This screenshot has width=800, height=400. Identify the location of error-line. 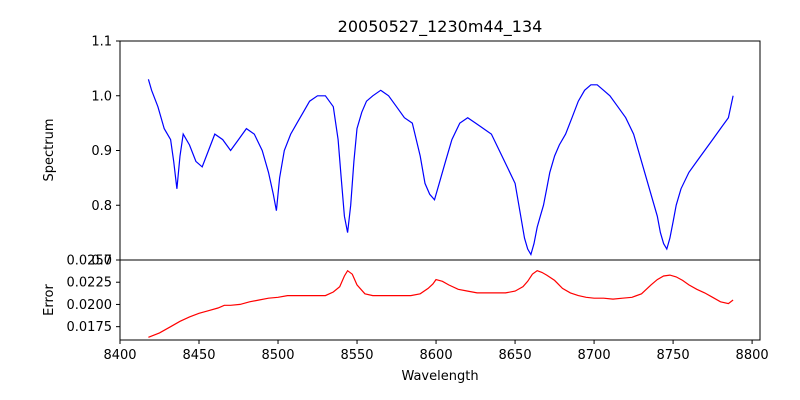
(441, 303).